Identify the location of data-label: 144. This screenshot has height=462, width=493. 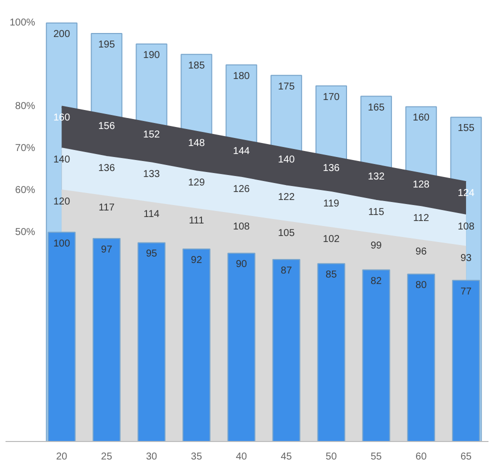
(241, 152).